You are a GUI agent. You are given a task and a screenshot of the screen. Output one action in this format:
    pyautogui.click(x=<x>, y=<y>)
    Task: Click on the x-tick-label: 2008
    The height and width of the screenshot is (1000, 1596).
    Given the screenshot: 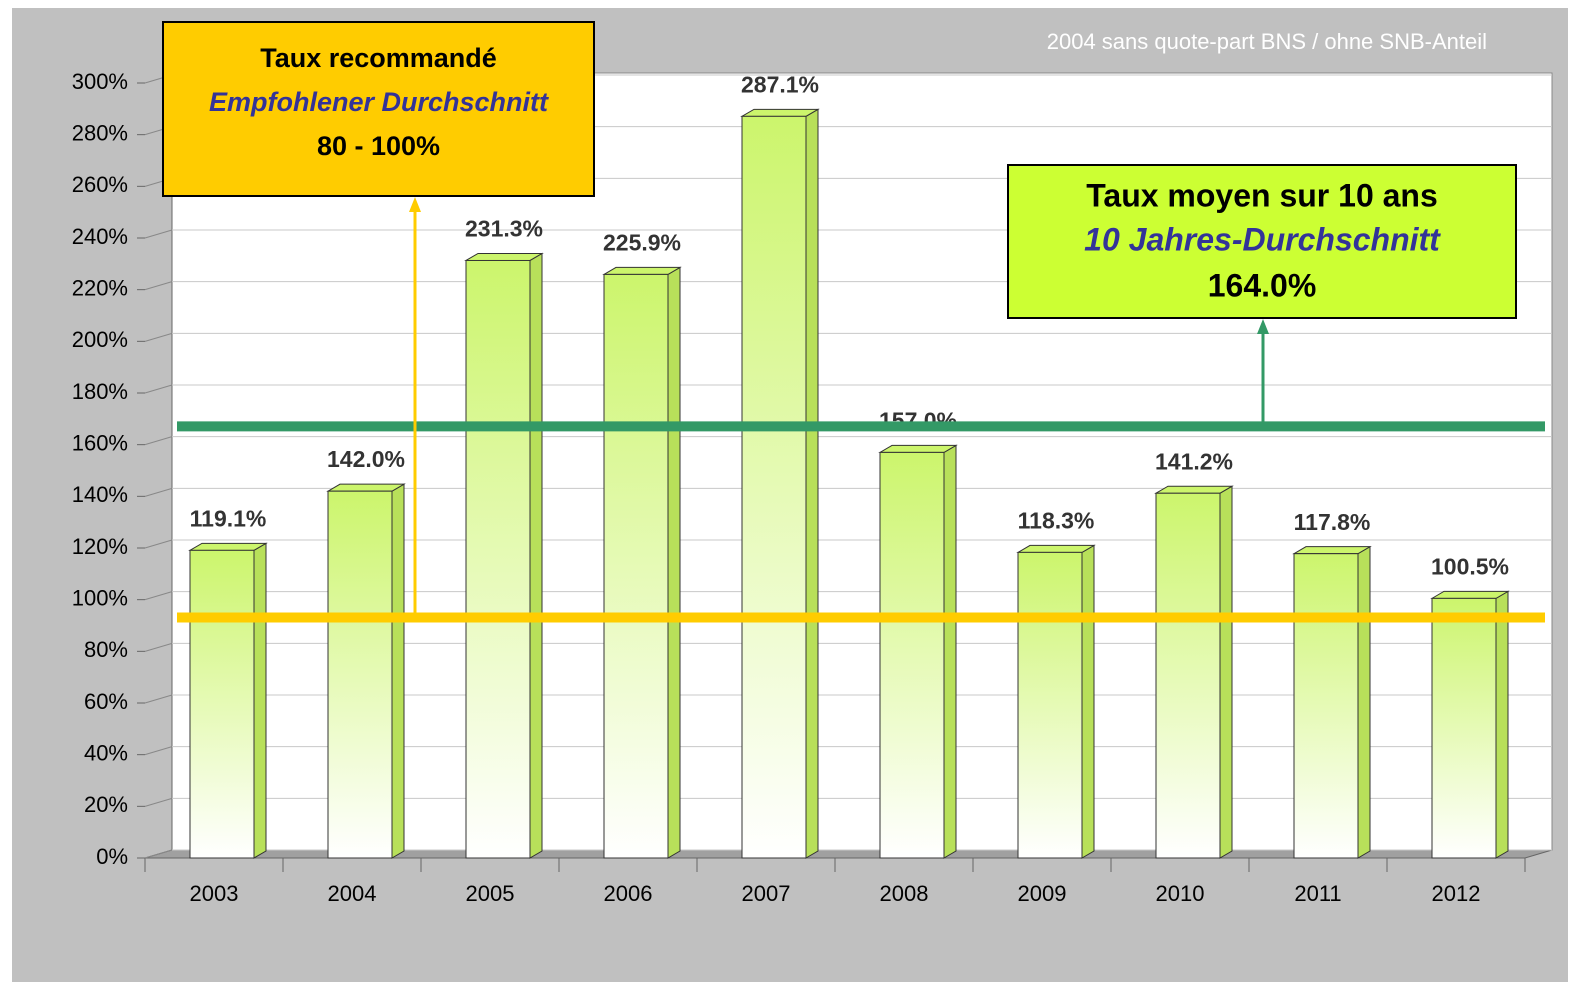 What is the action you would take?
    pyautogui.click(x=904, y=893)
    